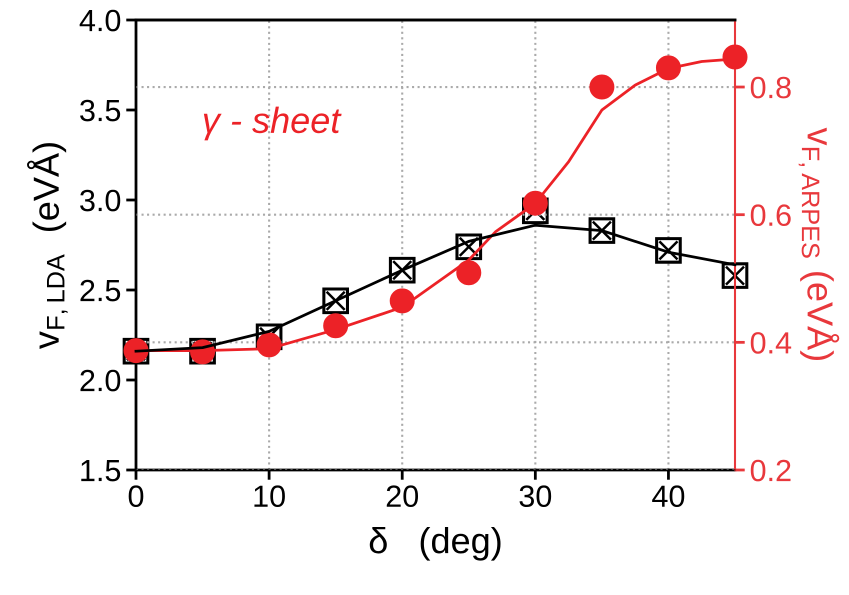 Image resolution: width=849 pixels, height=595 pixels. Describe the element at coordinates (536, 496) in the screenshot. I see `x-tick-label: 30` at that location.